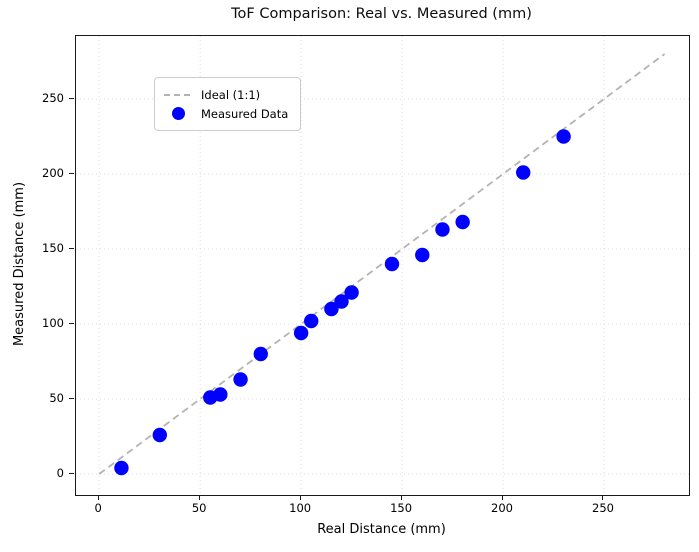 The height and width of the screenshot is (552, 699). What do you see at coordinates (53, 172) in the screenshot?
I see `y-tick-label: 200` at bounding box center [53, 172].